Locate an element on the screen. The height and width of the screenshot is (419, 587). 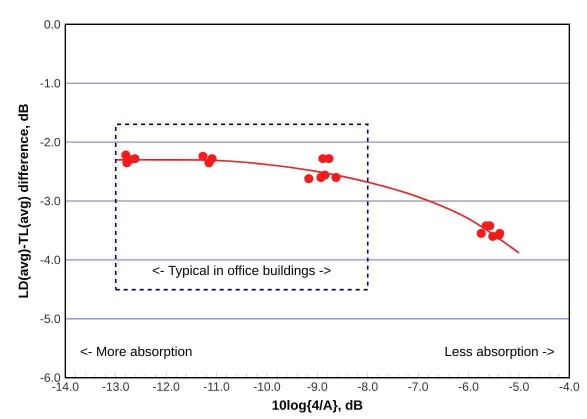
y-tick-label: -2.0 is located at coordinates (50, 142).